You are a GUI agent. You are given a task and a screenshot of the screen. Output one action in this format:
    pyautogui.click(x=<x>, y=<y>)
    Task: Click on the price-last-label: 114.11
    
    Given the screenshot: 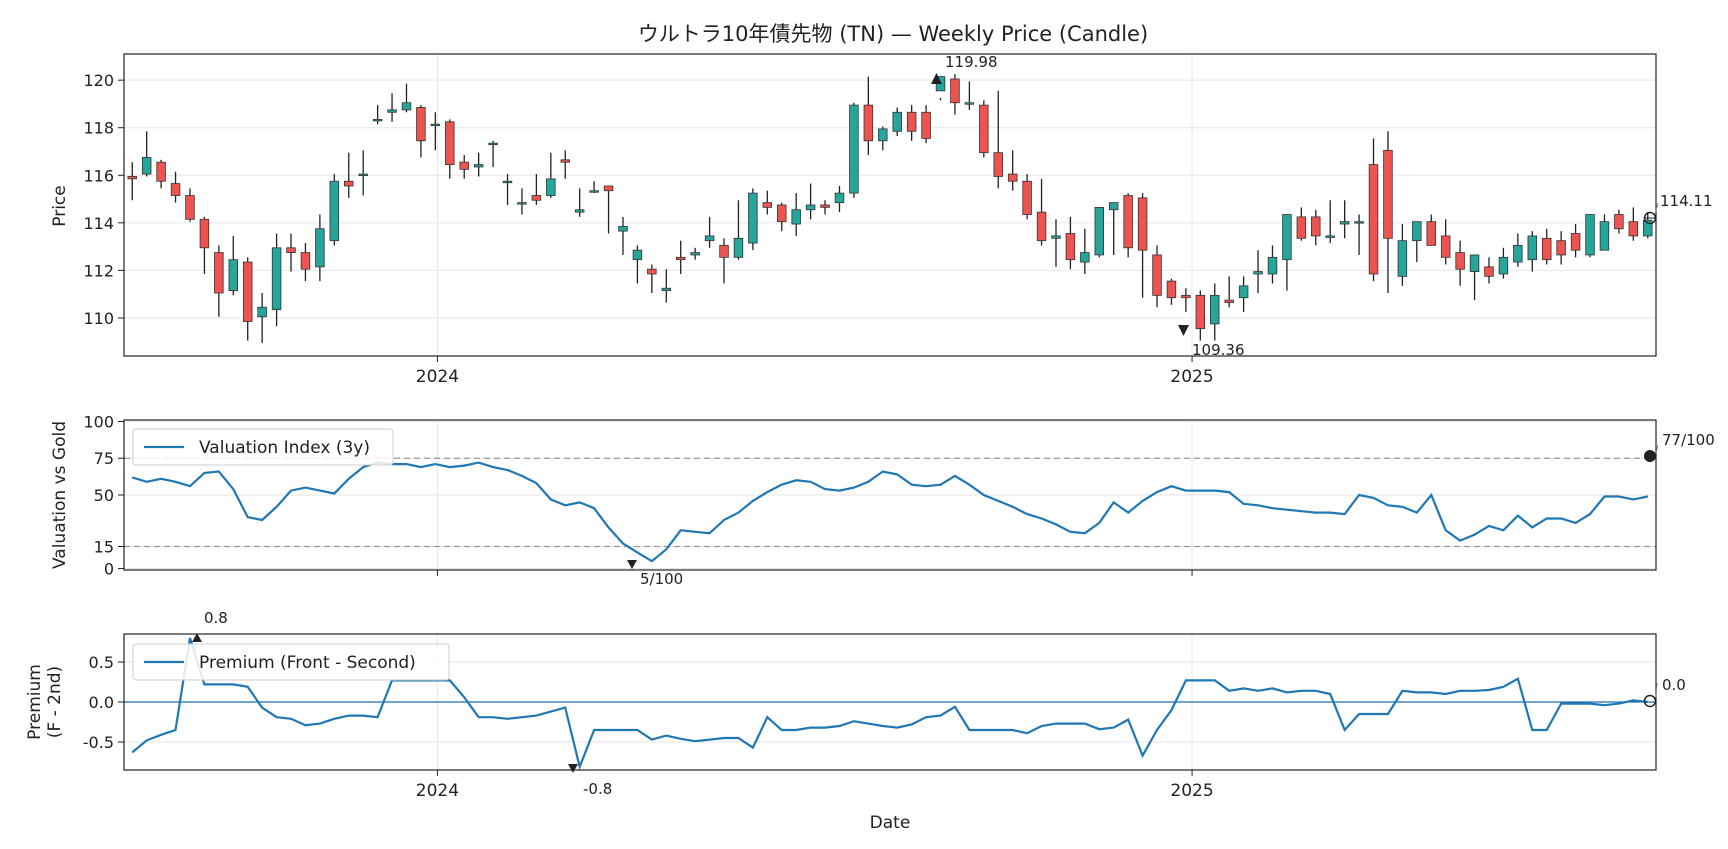 What is the action you would take?
    pyautogui.click(x=1686, y=201)
    